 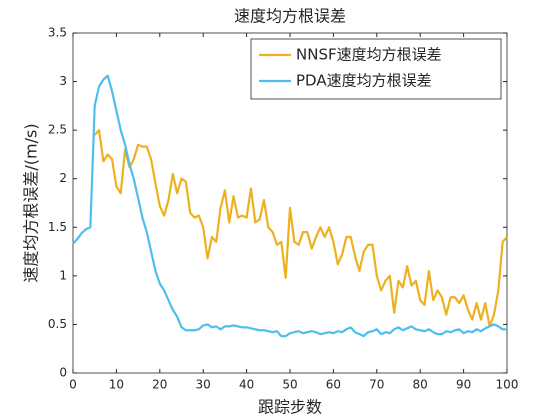 What do you see at coordinates (203, 385) in the screenshot?
I see `x-tick-label: 30` at bounding box center [203, 385].